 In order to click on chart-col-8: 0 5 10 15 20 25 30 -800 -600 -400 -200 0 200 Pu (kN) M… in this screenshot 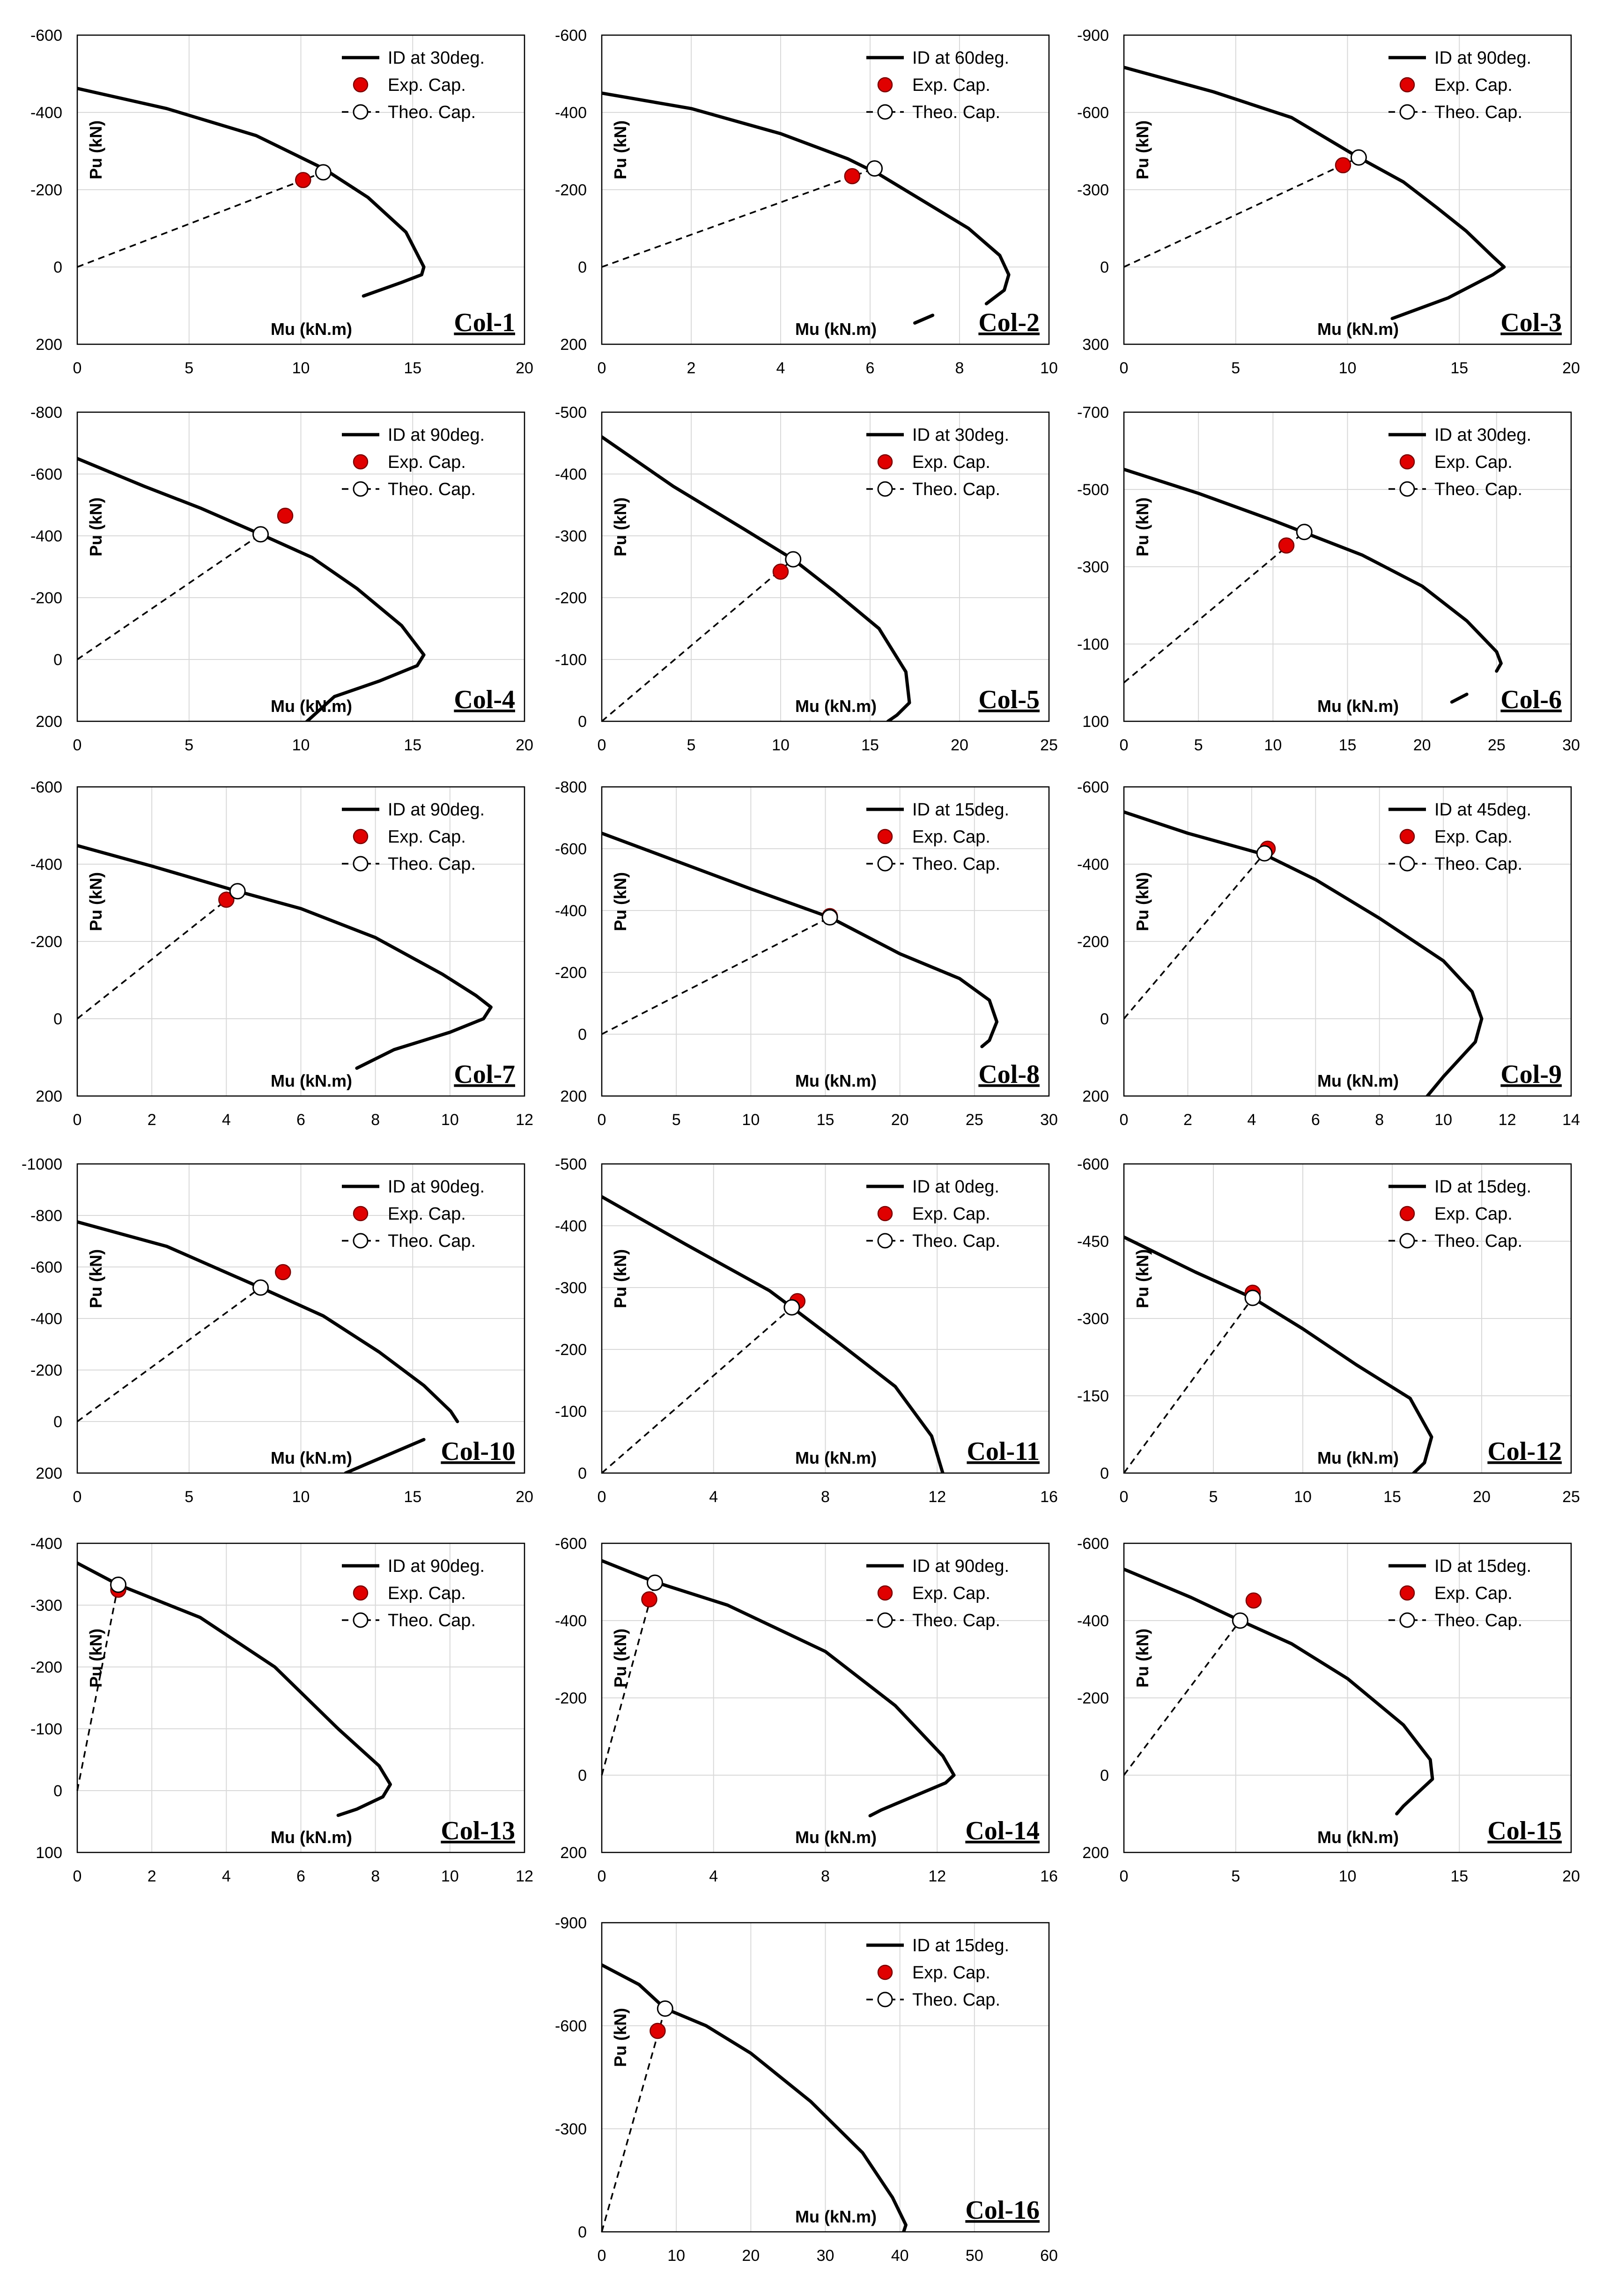, I will do `click(806, 953)`.